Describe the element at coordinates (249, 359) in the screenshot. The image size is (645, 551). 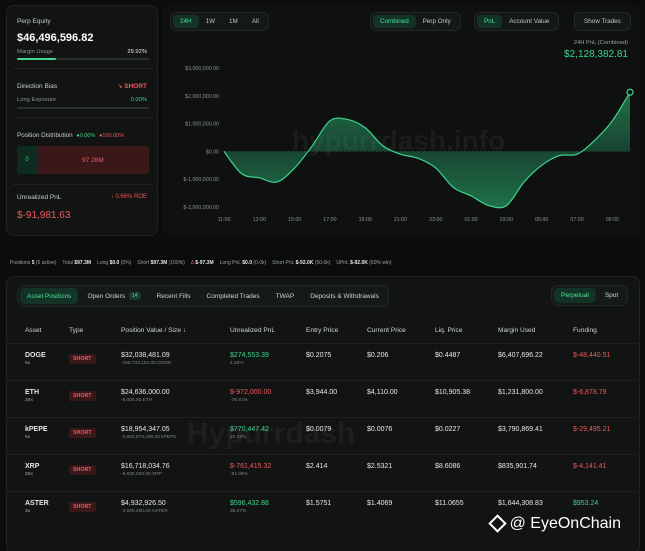
I see `unrealized-pnl-cell: $274,553.39 4.28%` at that location.